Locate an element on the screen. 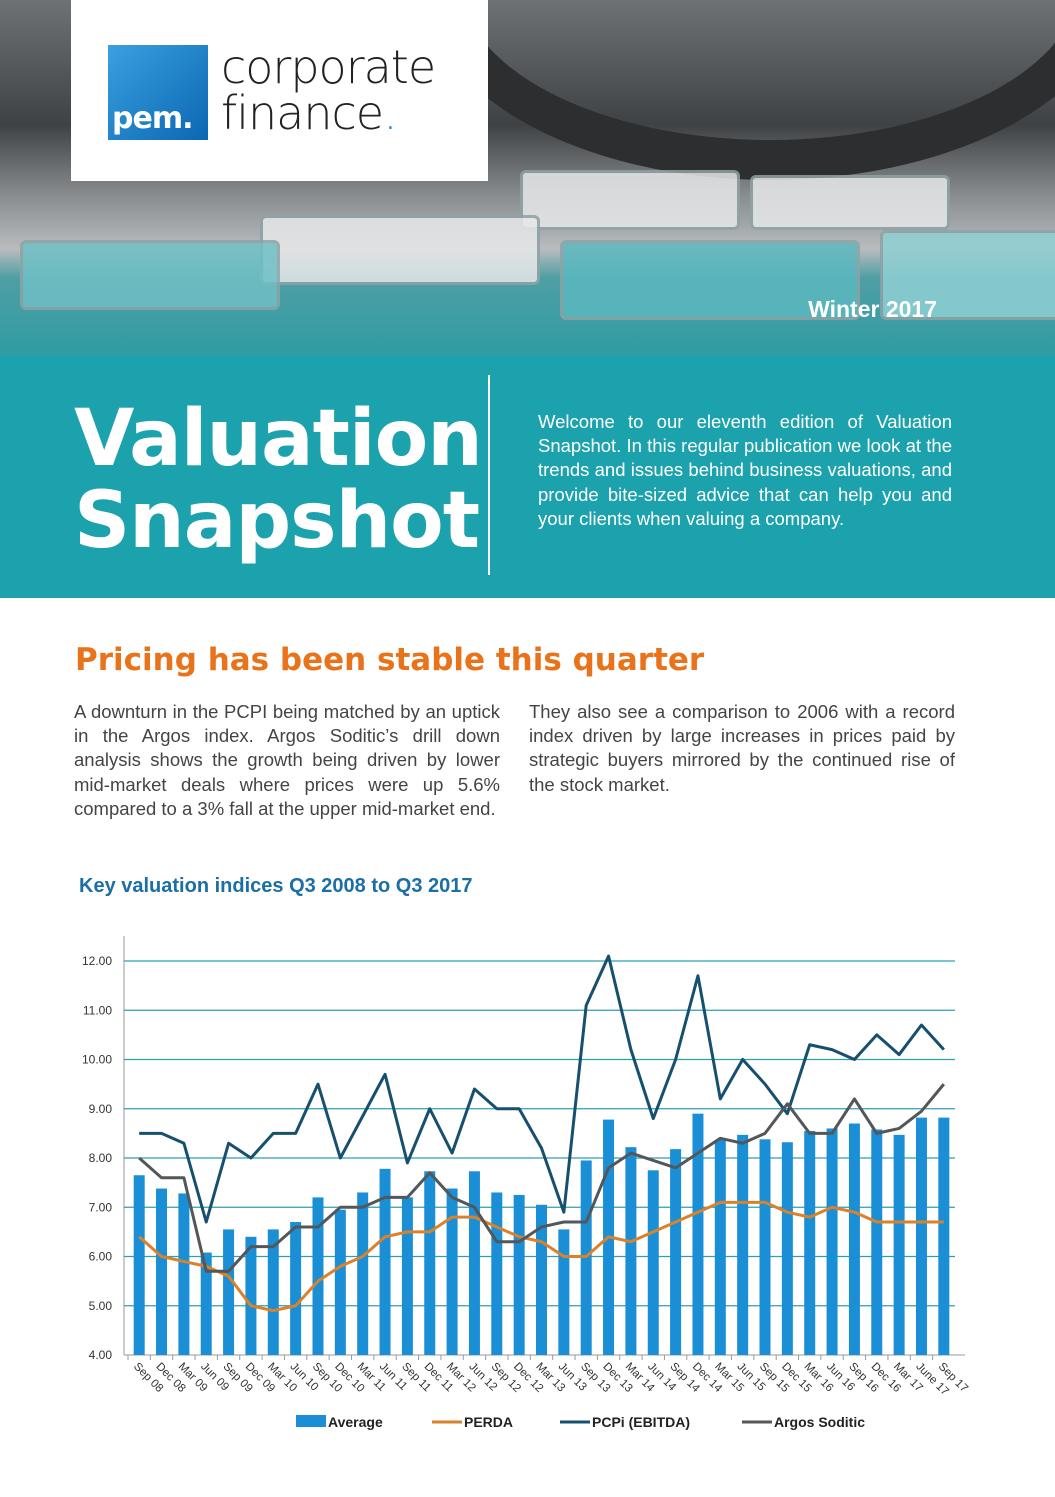 The image size is (1055, 1497). logo-wordmark: corporate finance. is located at coordinates (328, 90).